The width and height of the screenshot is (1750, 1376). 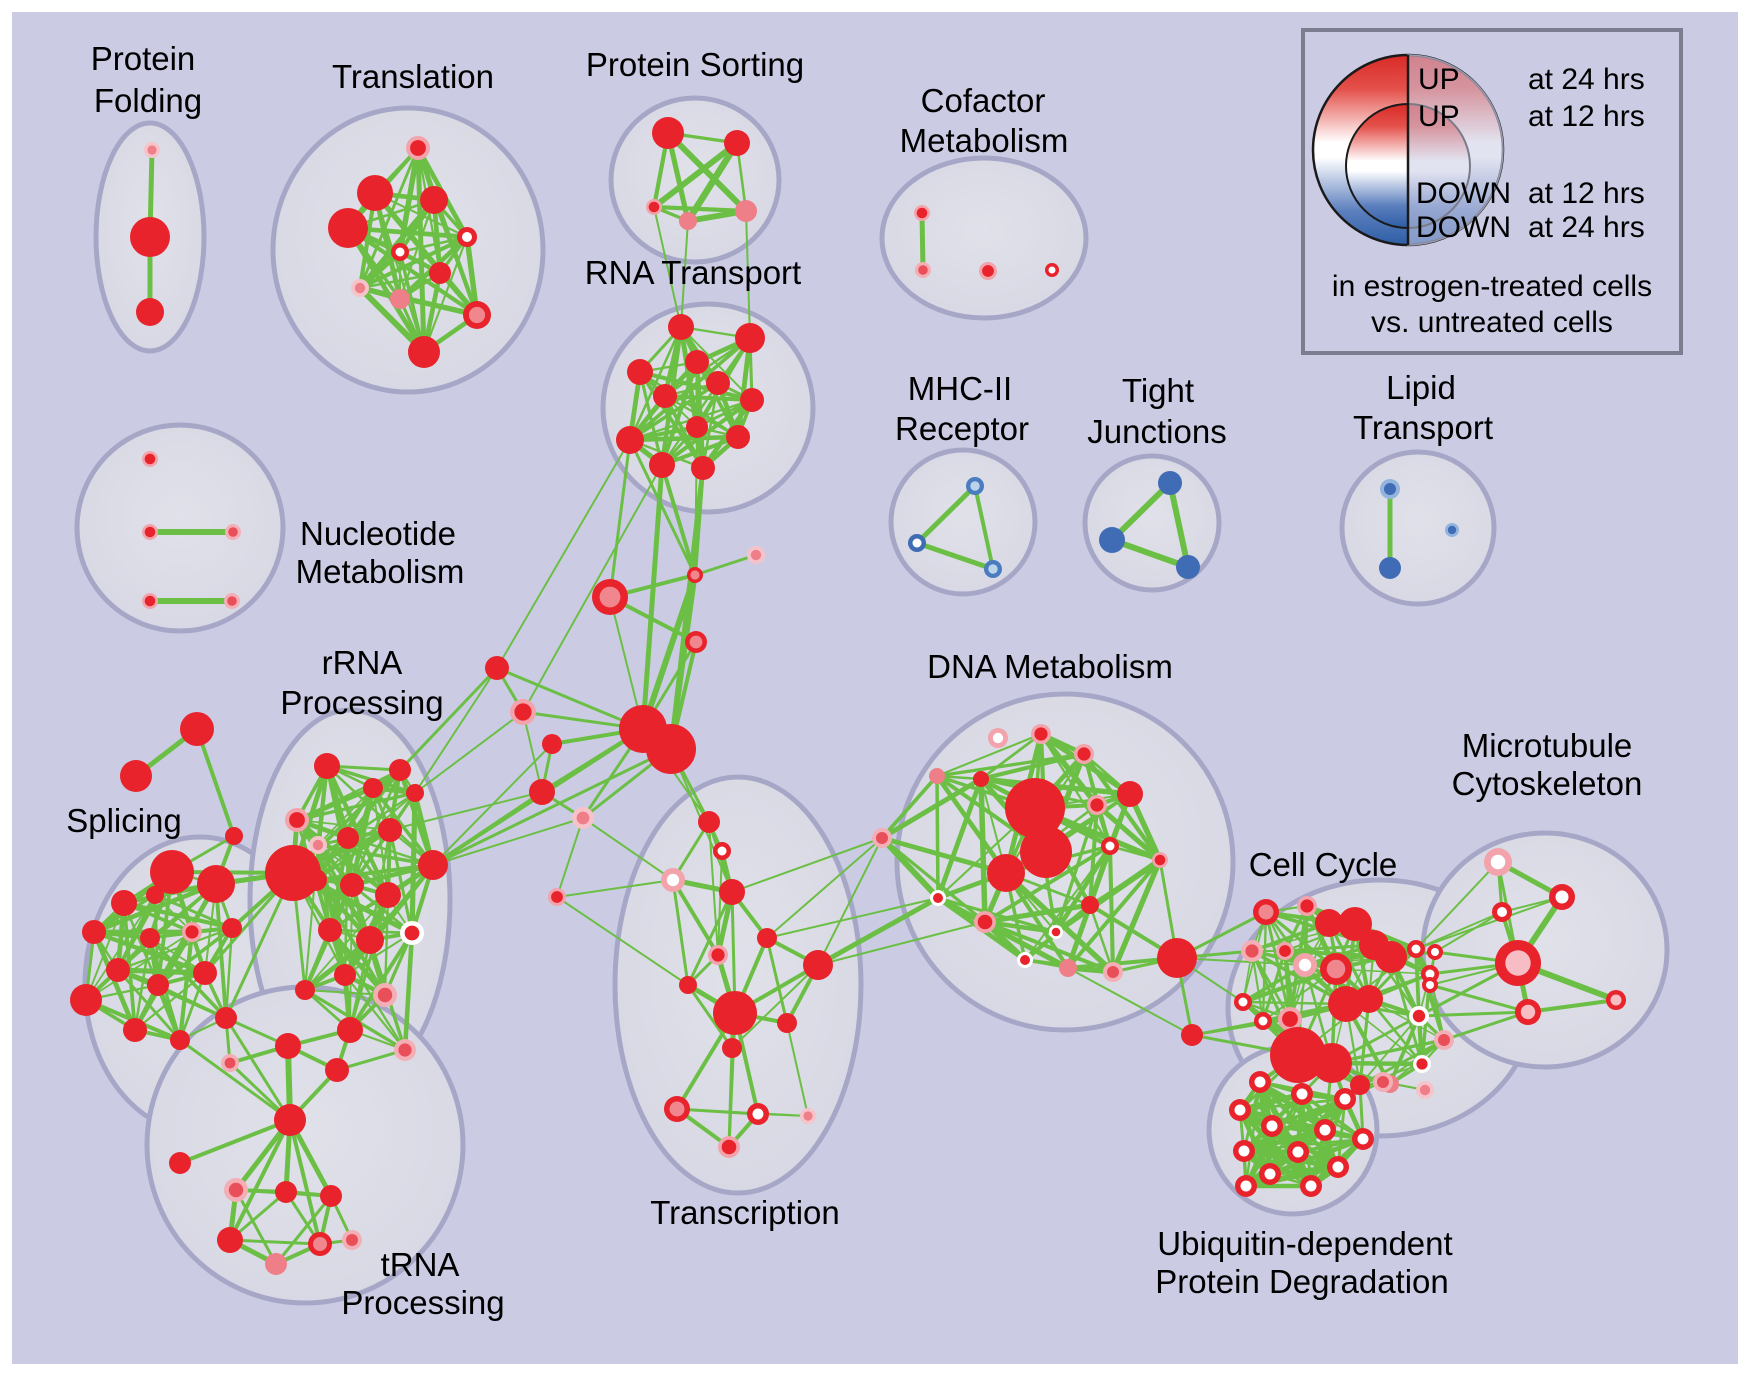 I want to click on cluster-label-trna-processing: Processing, so click(x=422, y=1302).